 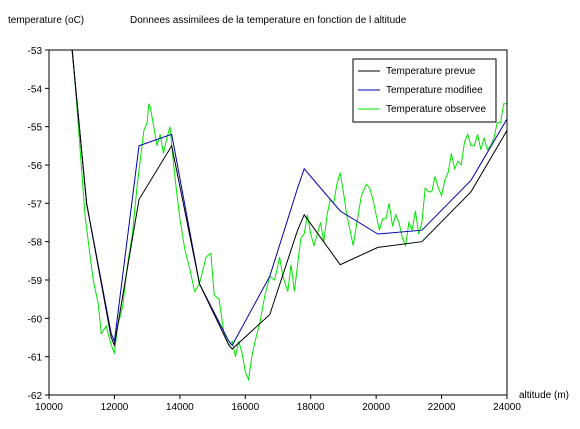 What do you see at coordinates (436, 109) in the screenshot?
I see `legend-label-observee: Temperature observee` at bounding box center [436, 109].